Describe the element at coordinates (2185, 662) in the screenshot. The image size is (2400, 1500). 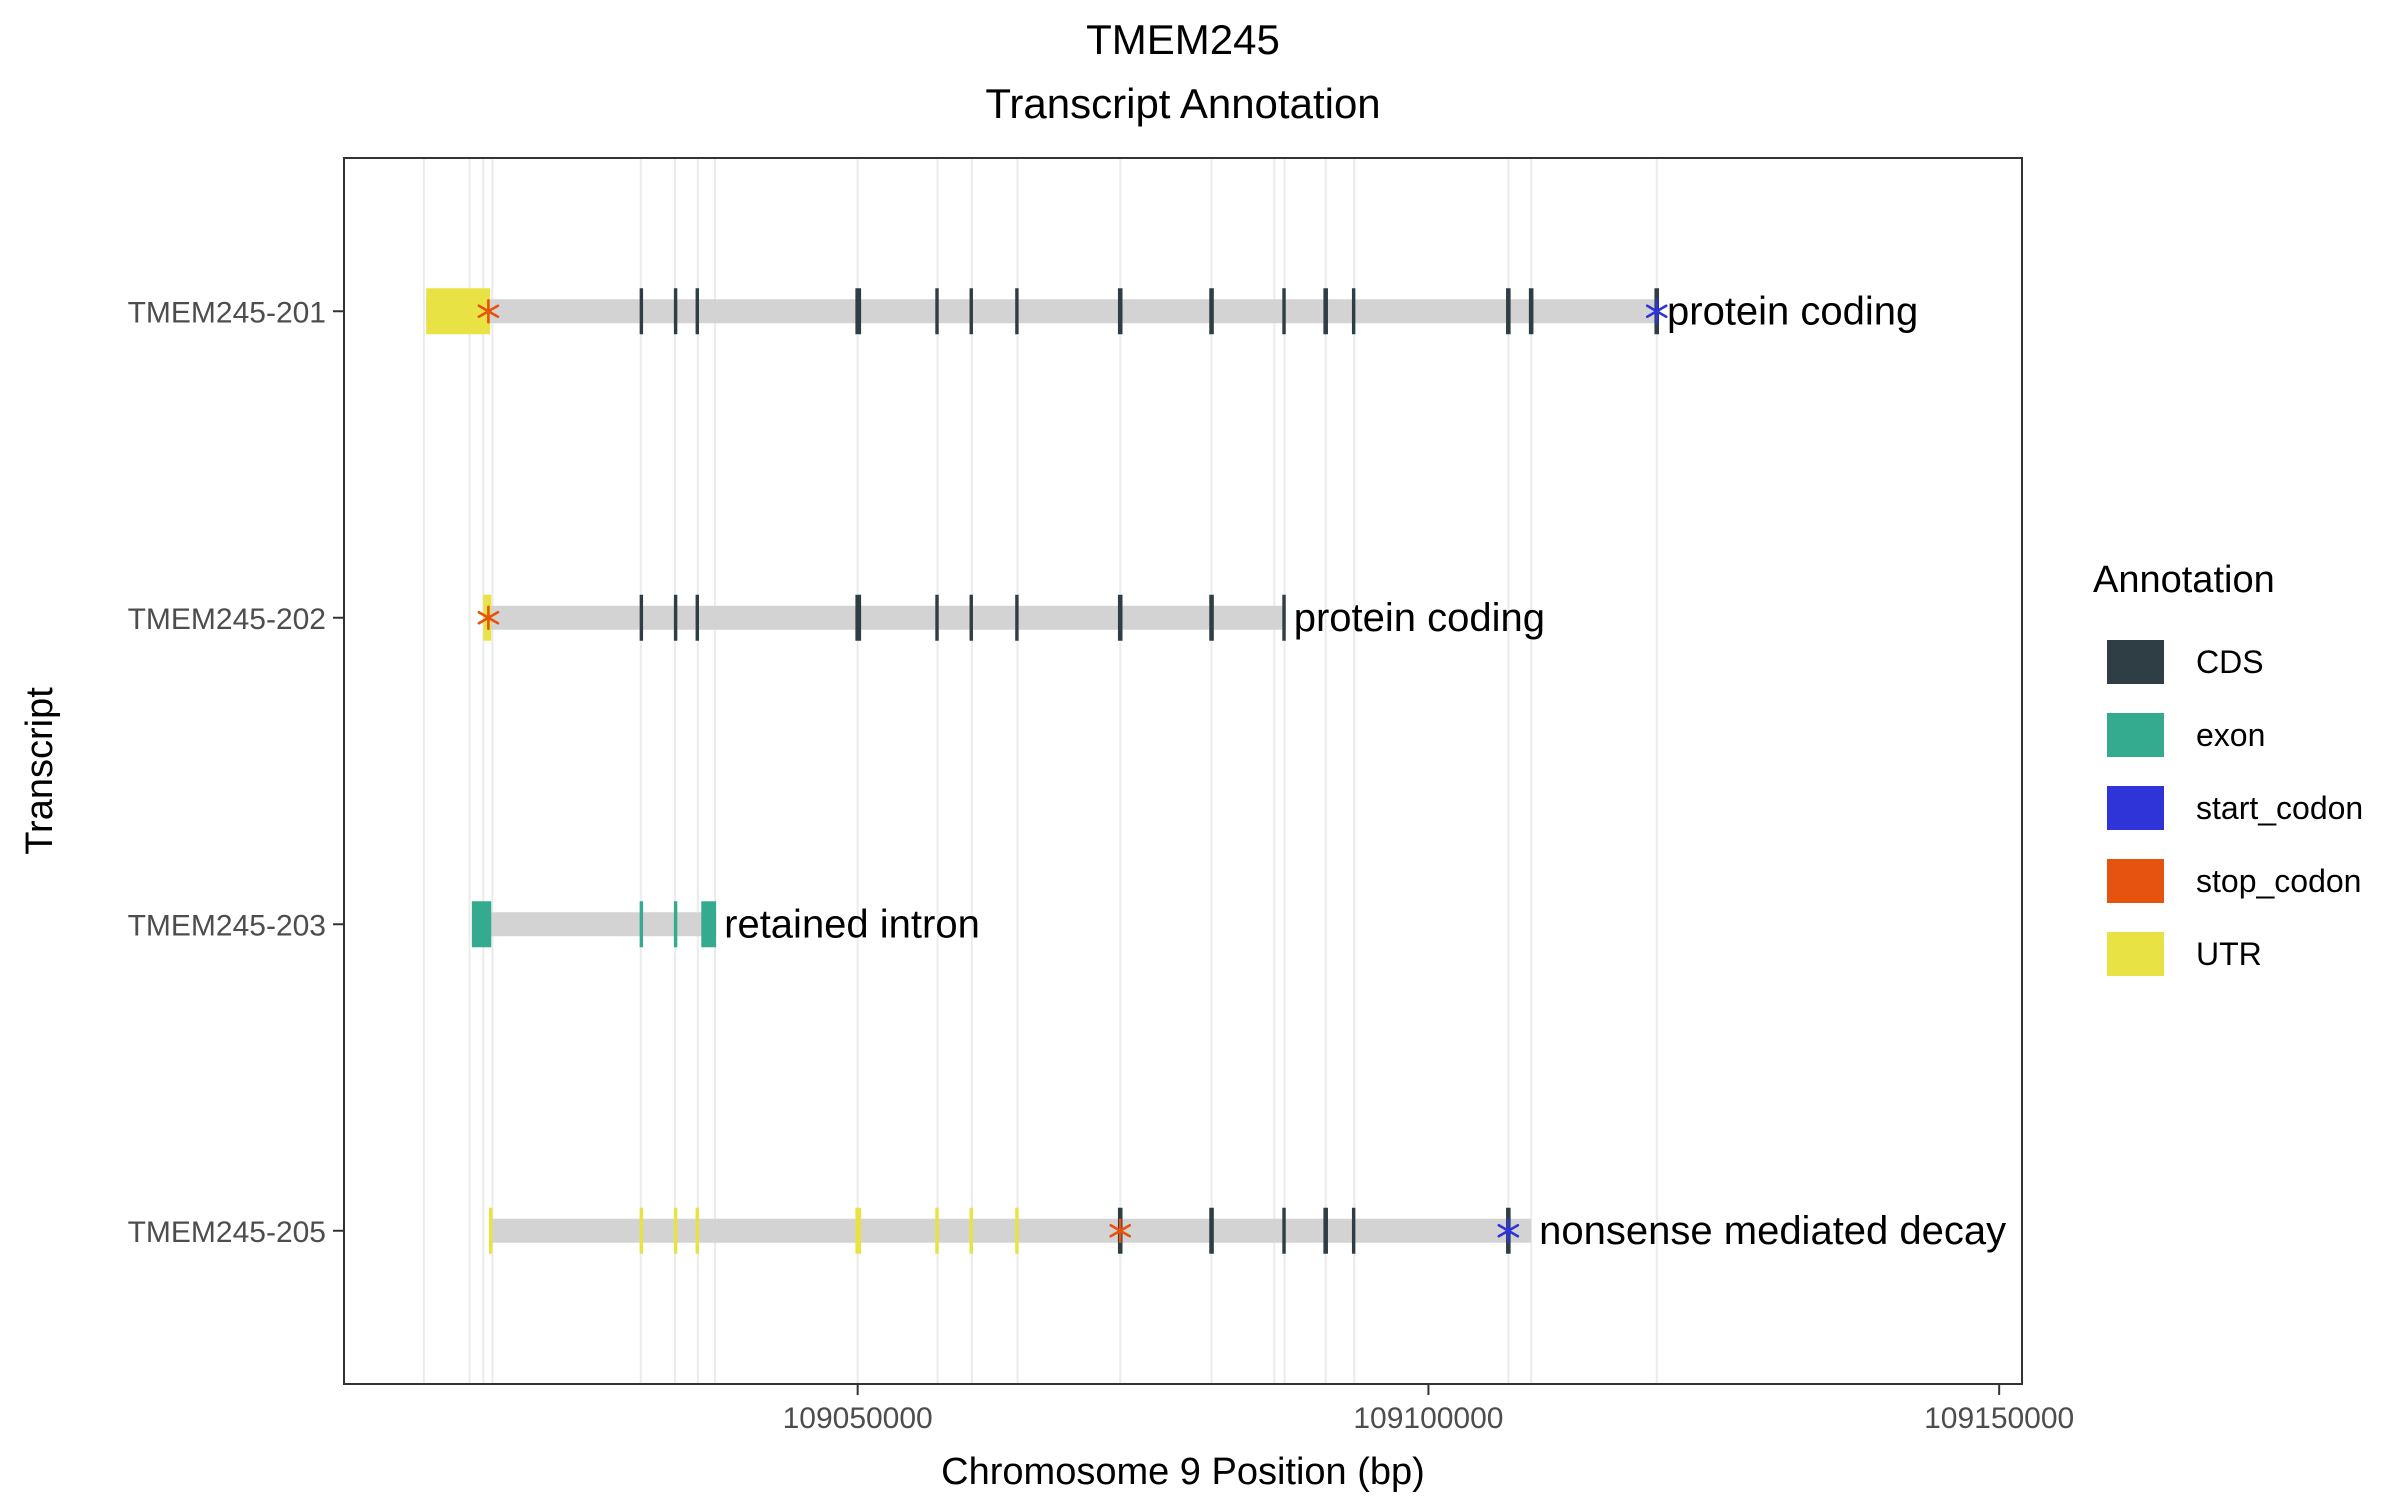
I see `legend-item: CDS` at that location.